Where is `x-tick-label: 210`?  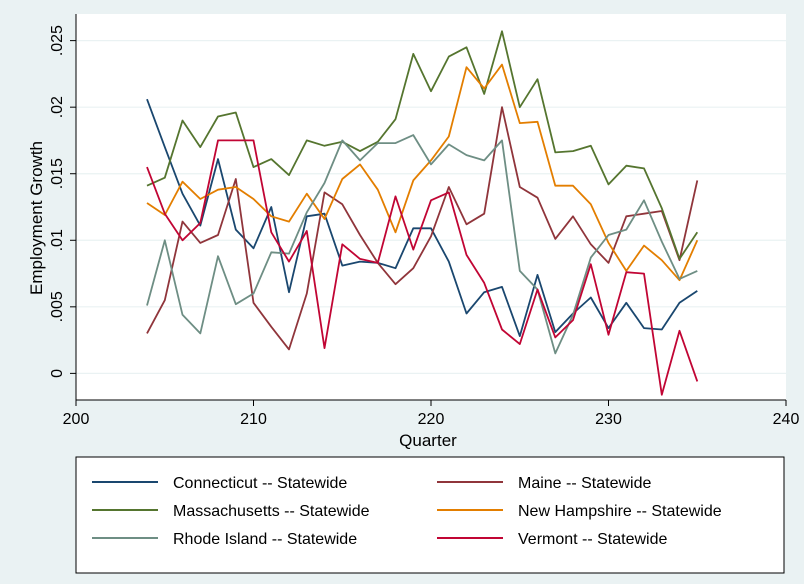 x-tick-label: 210 is located at coordinates (253, 419).